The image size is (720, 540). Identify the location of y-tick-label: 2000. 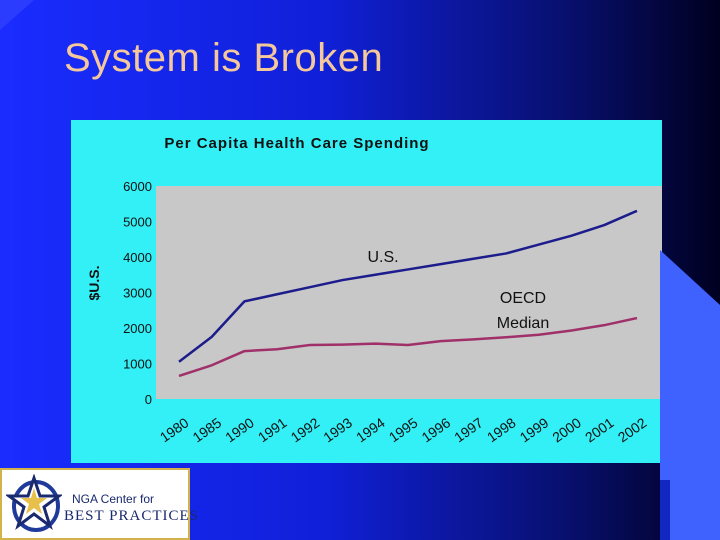
(137, 328).